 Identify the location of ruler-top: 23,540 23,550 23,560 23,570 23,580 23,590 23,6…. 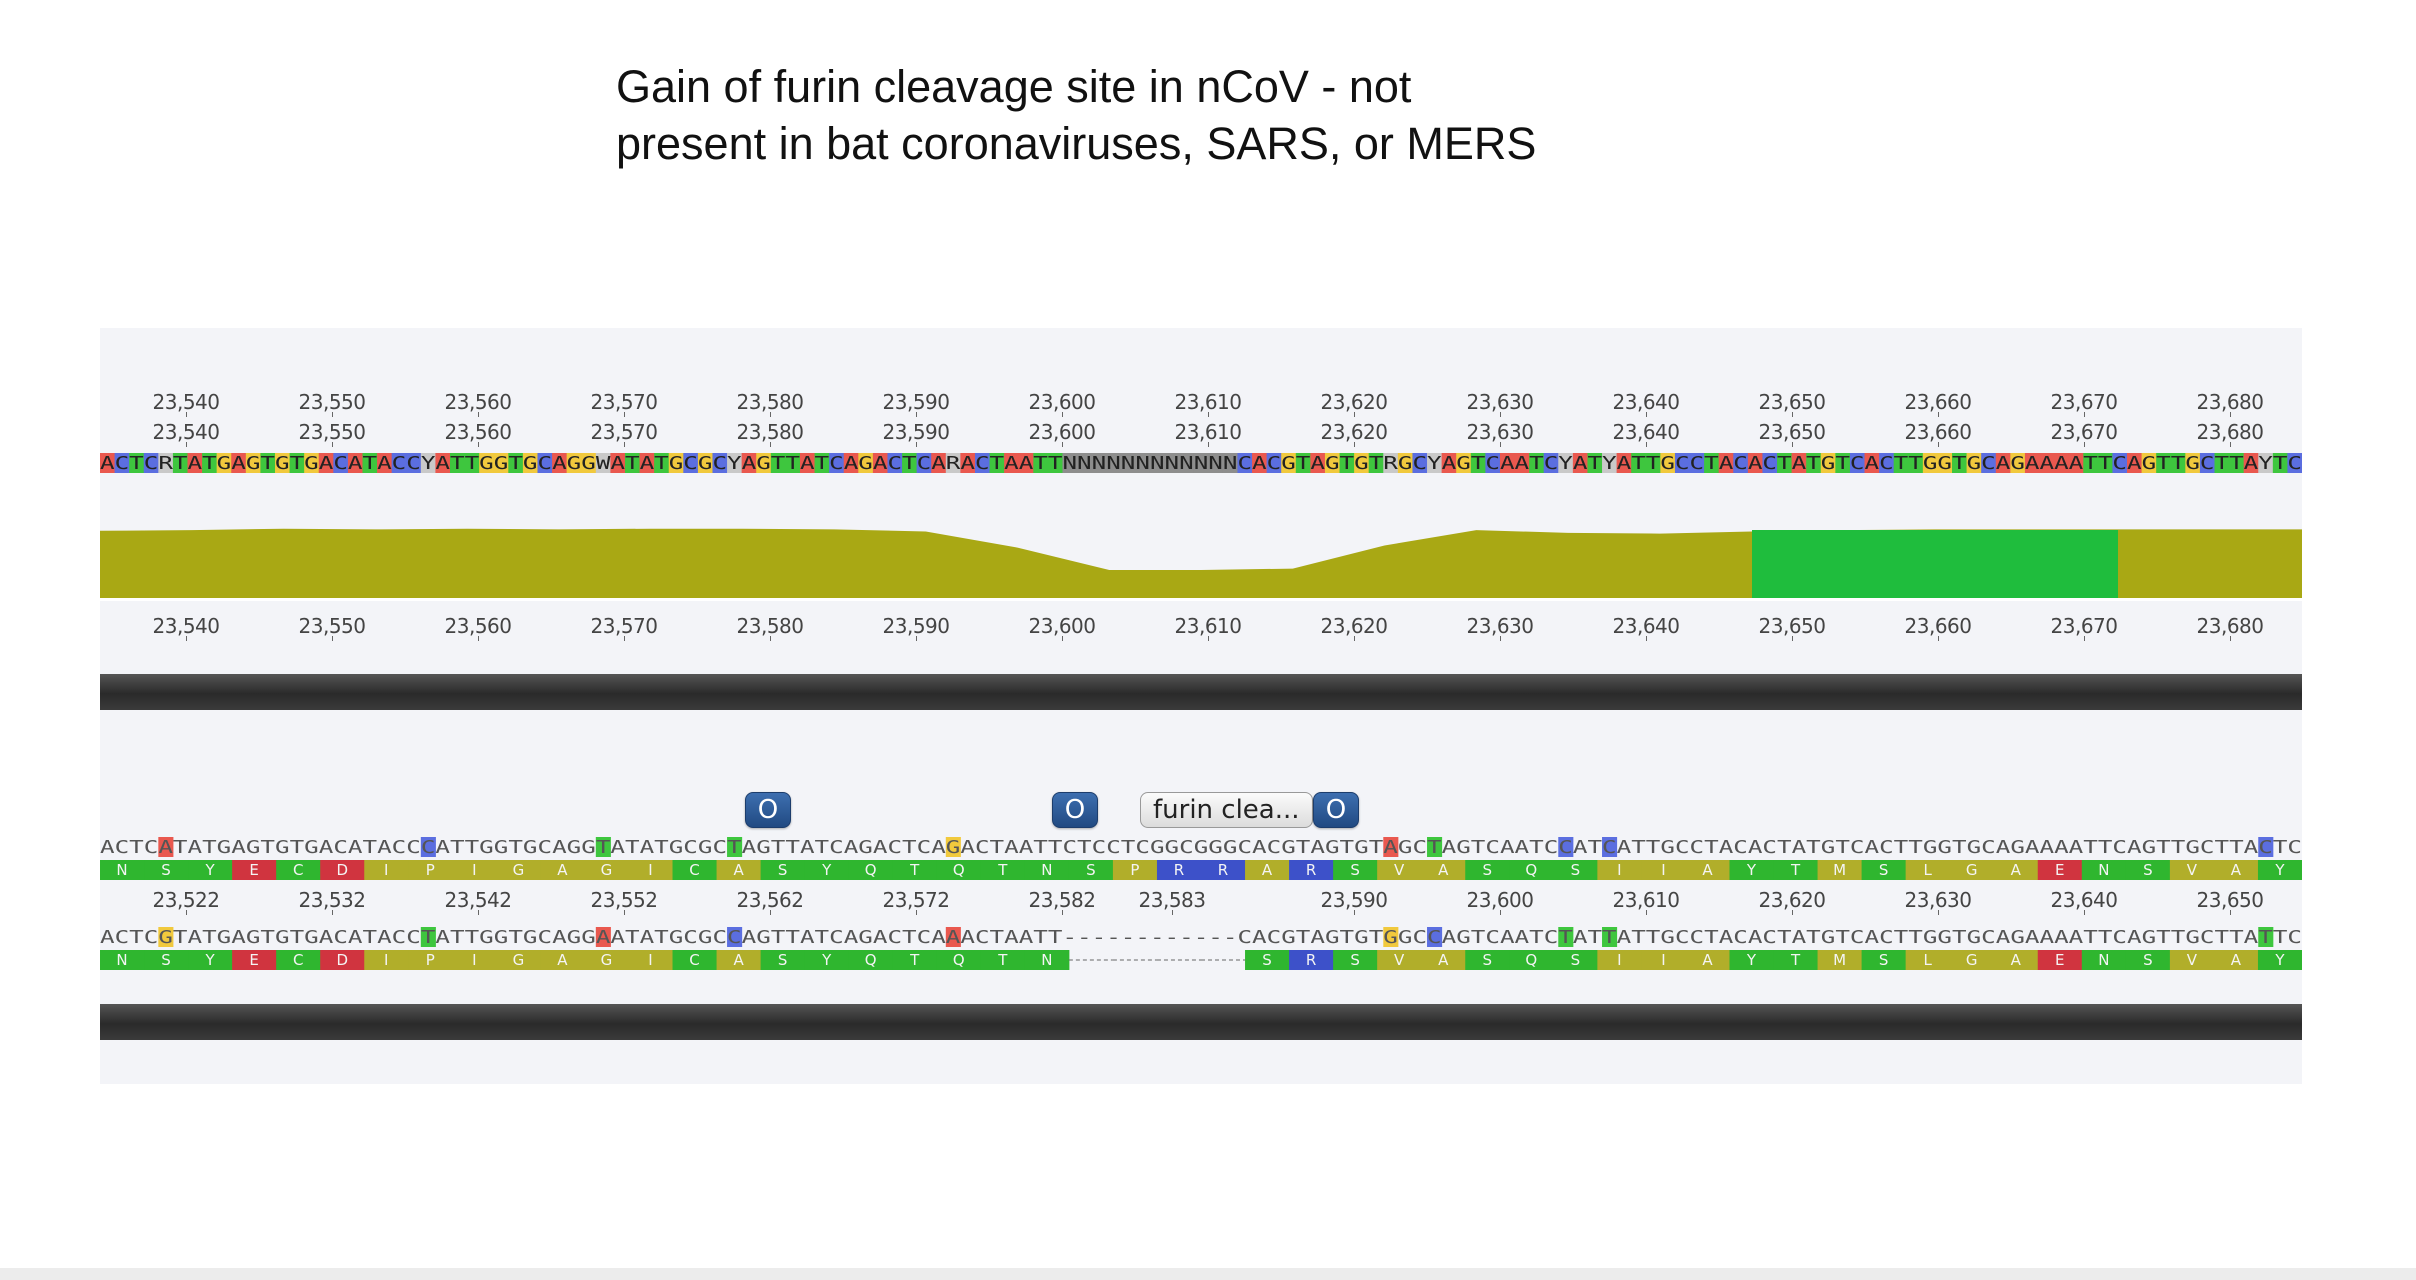
(1201, 404).